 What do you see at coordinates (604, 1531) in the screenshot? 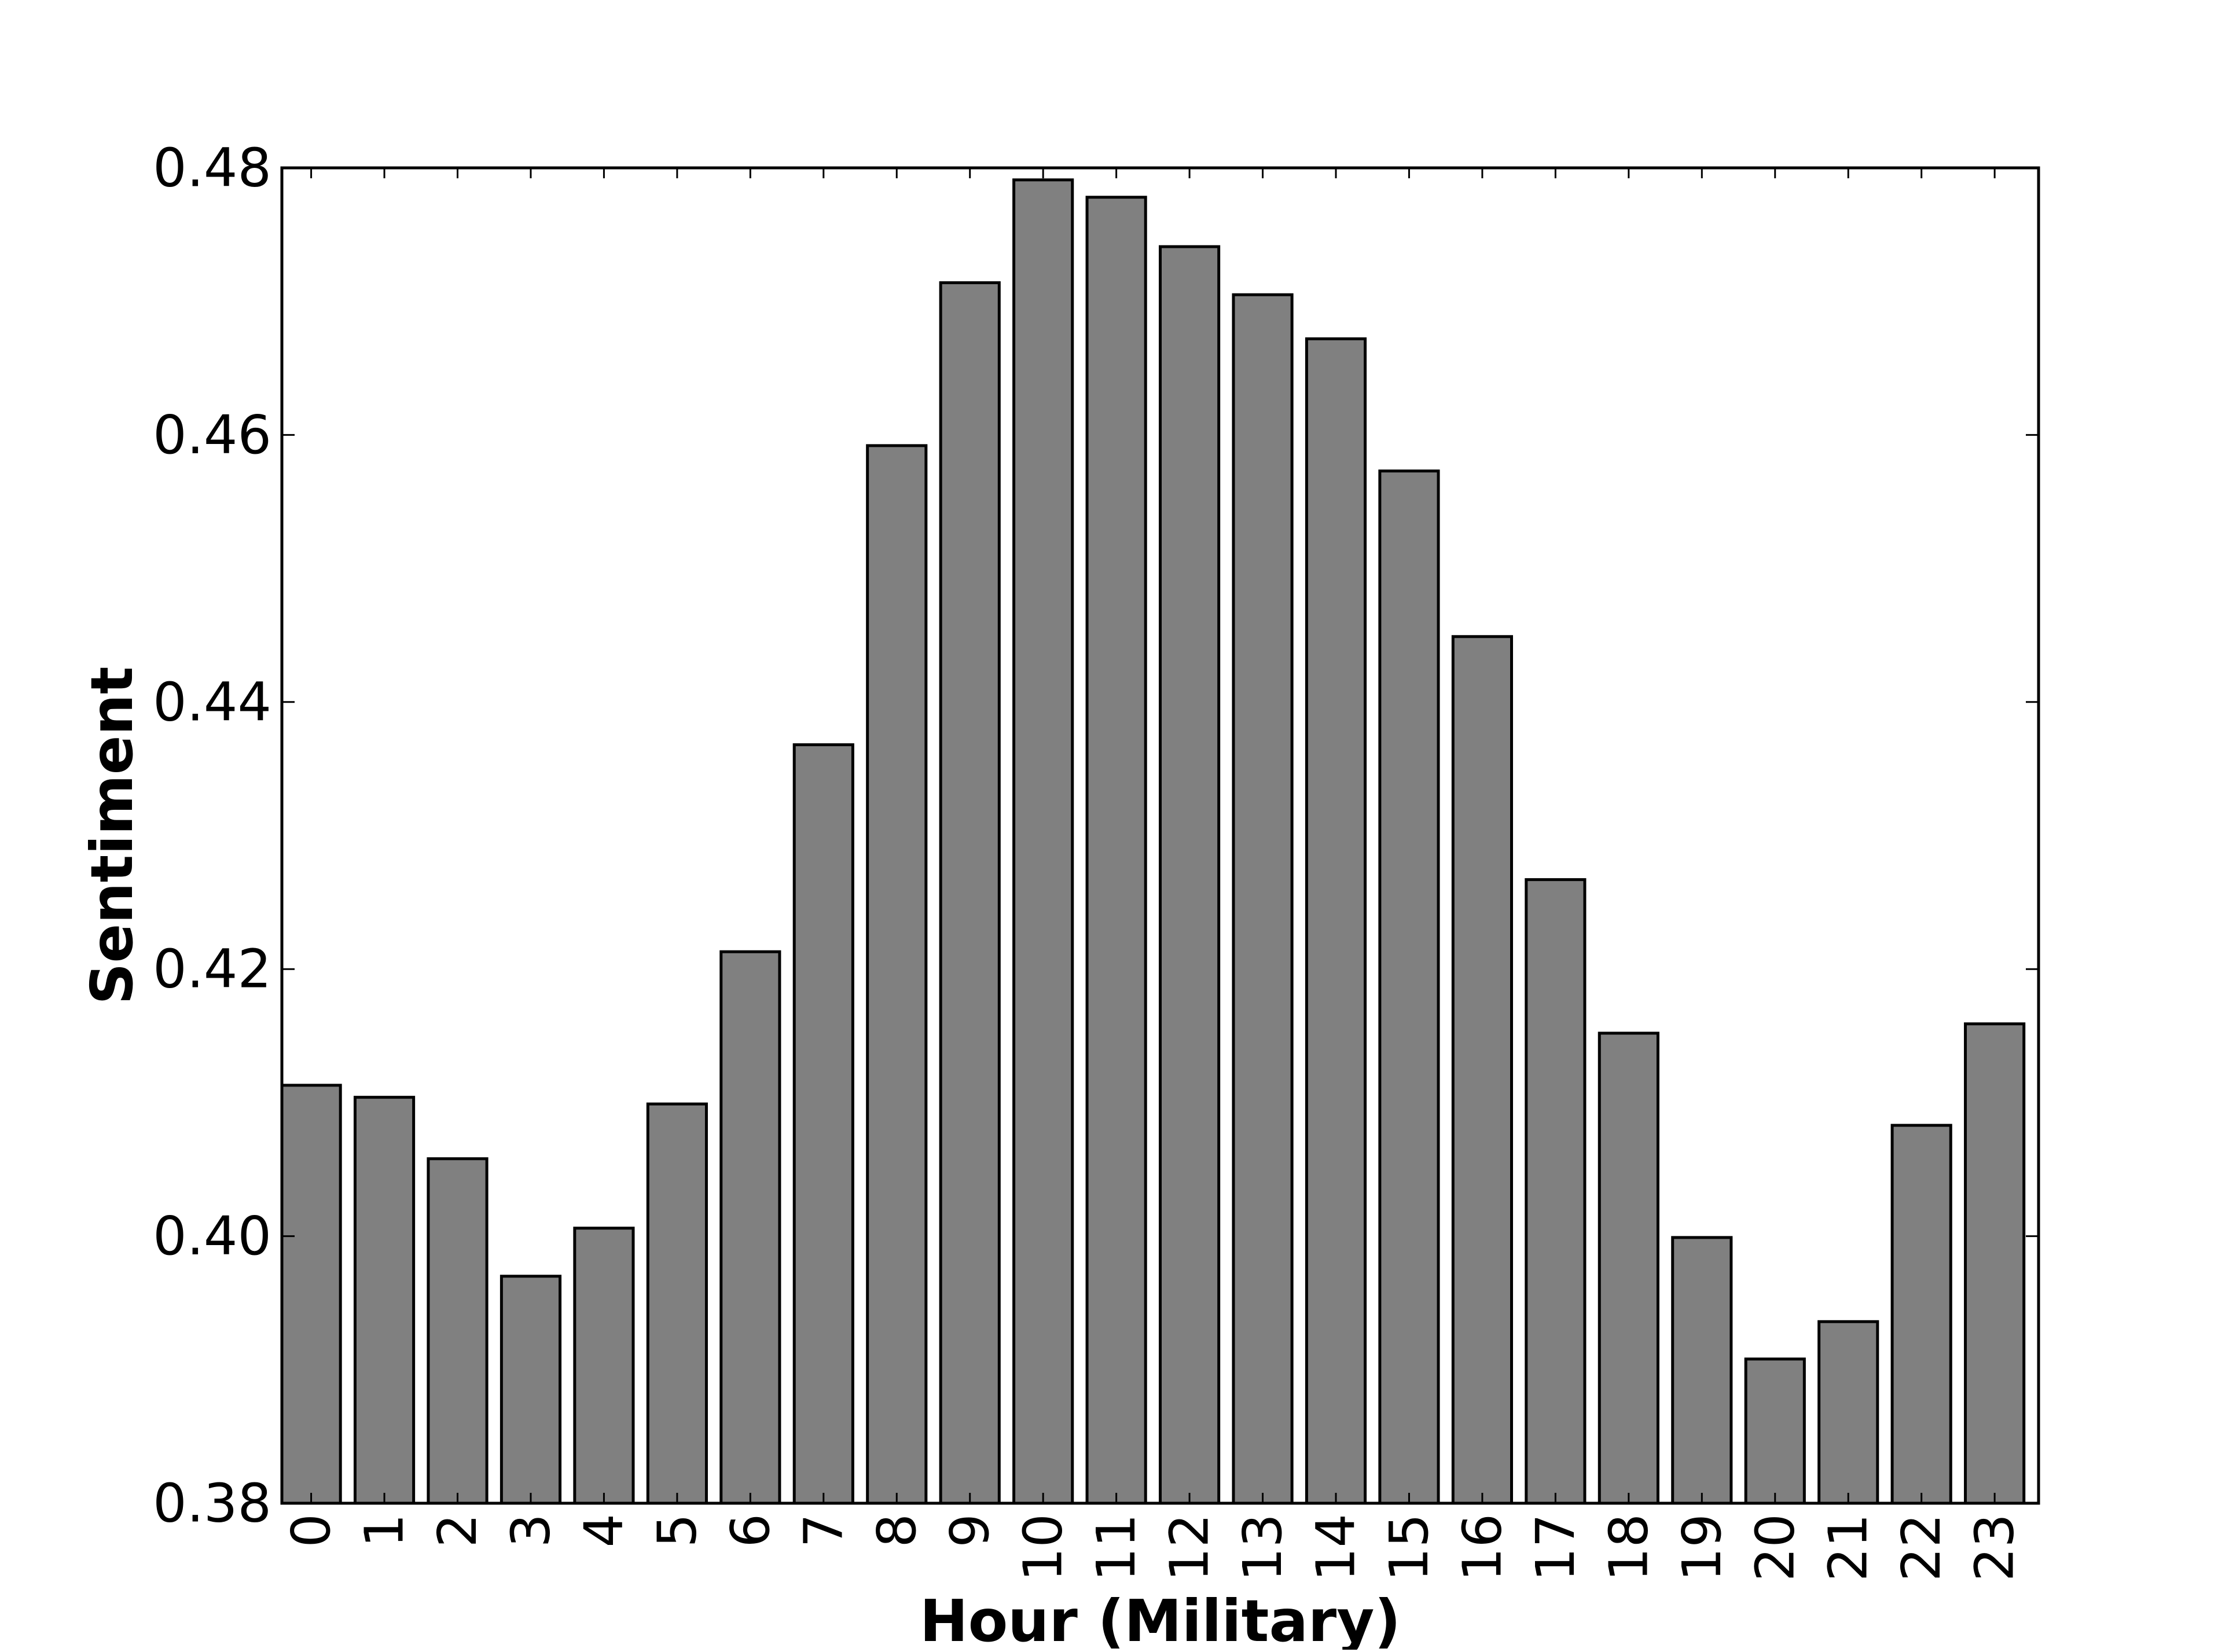
I see `x-tick-label-4: 4` at bounding box center [604, 1531].